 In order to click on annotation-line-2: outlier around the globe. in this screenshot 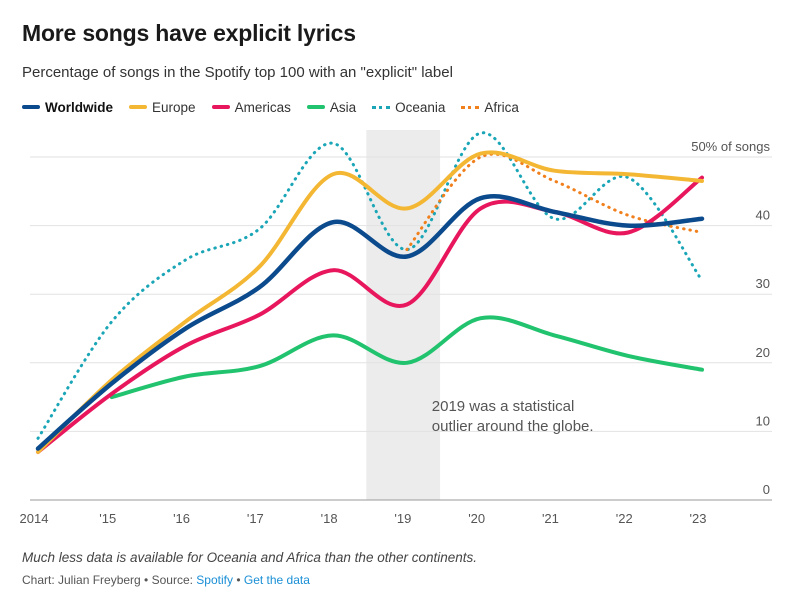, I will do `click(513, 426)`.